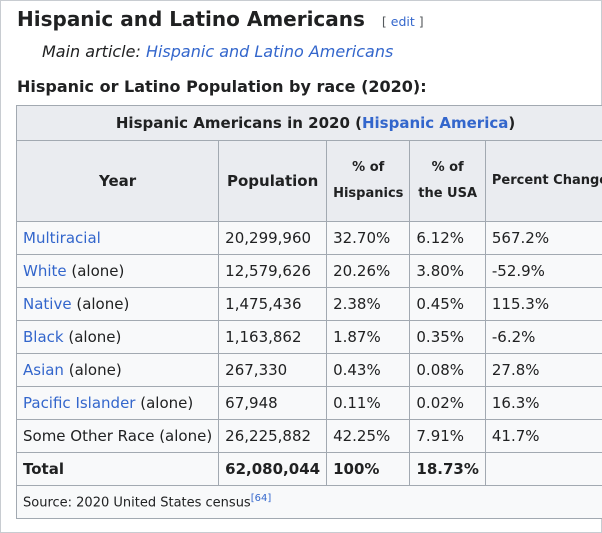 The width and height of the screenshot is (602, 533). I want to click on percent-change-cell: 567.2%, so click(543, 238).